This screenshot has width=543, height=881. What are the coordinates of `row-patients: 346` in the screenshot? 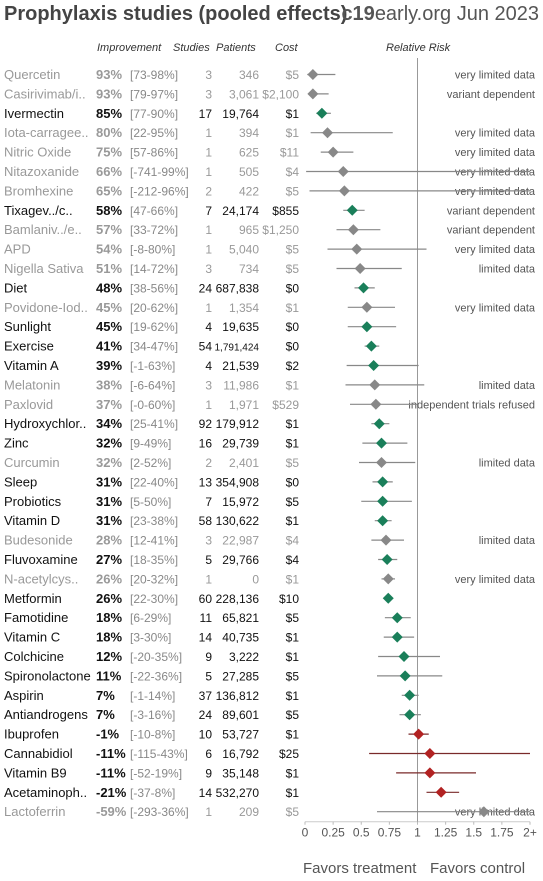 It's located at (249, 75).